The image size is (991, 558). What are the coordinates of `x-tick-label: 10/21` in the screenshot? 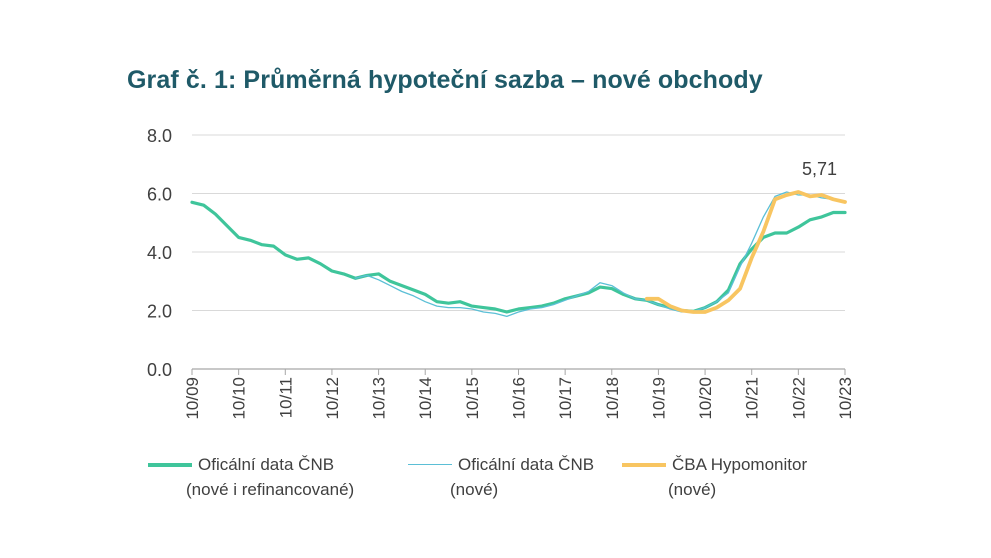 It's located at (752, 398).